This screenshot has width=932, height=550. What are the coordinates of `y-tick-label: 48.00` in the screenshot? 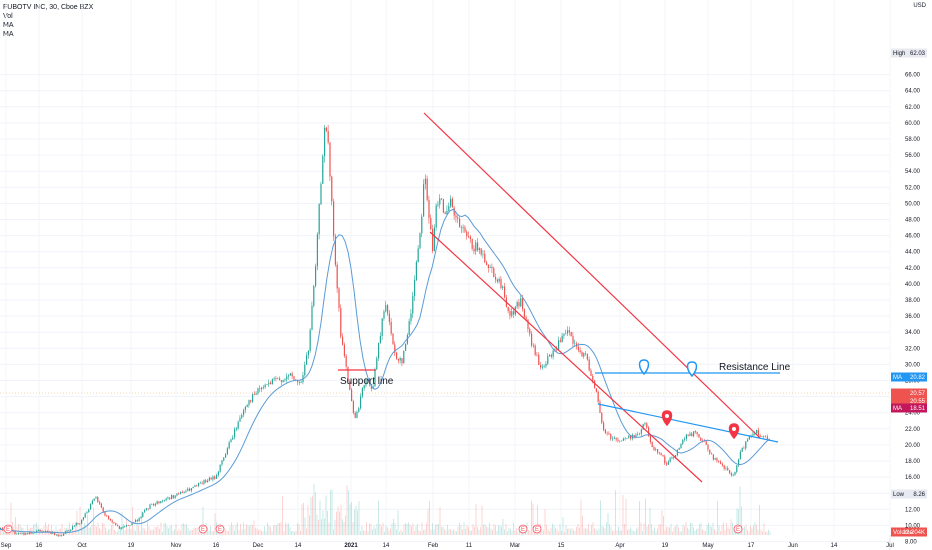 It's located at (913, 221).